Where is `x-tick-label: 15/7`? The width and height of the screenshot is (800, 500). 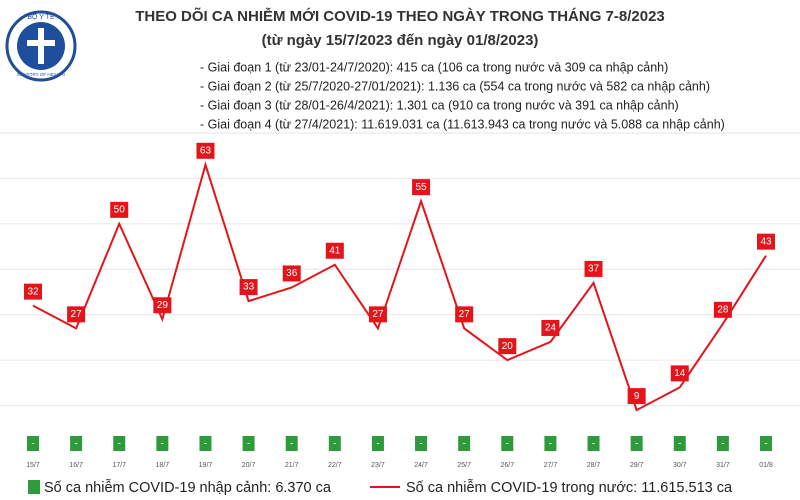
x-tick-label: 15/7 is located at coordinates (33, 465).